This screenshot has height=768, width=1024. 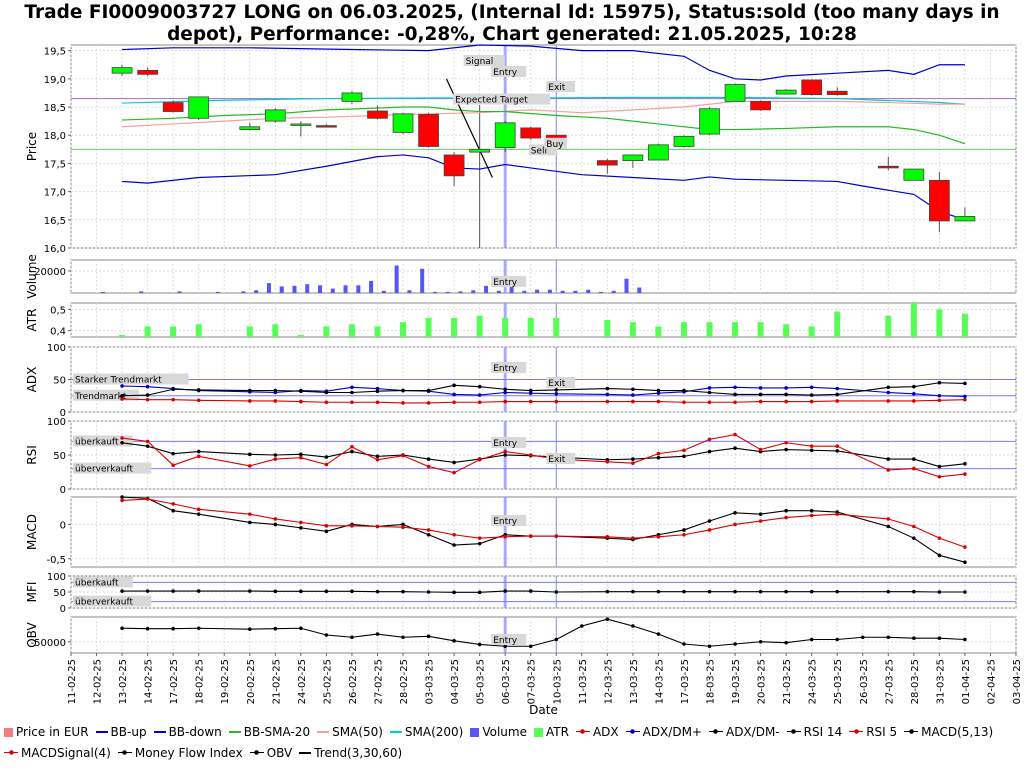 I want to click on rsi-level-label-0: überkauft, so click(x=97, y=442).